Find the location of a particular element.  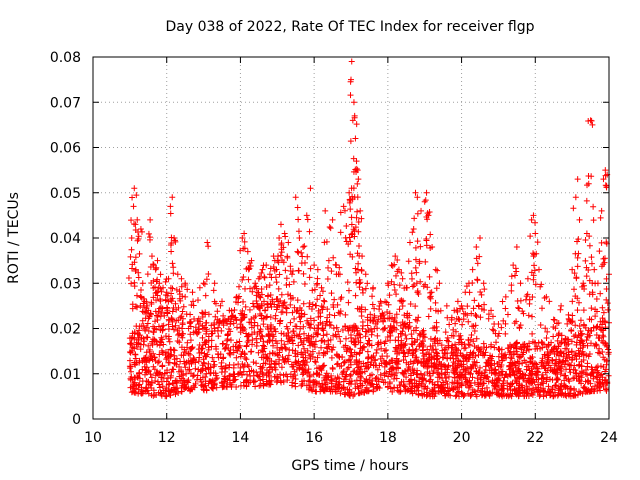

y-tick-label: 0.05 is located at coordinates (65, 194).